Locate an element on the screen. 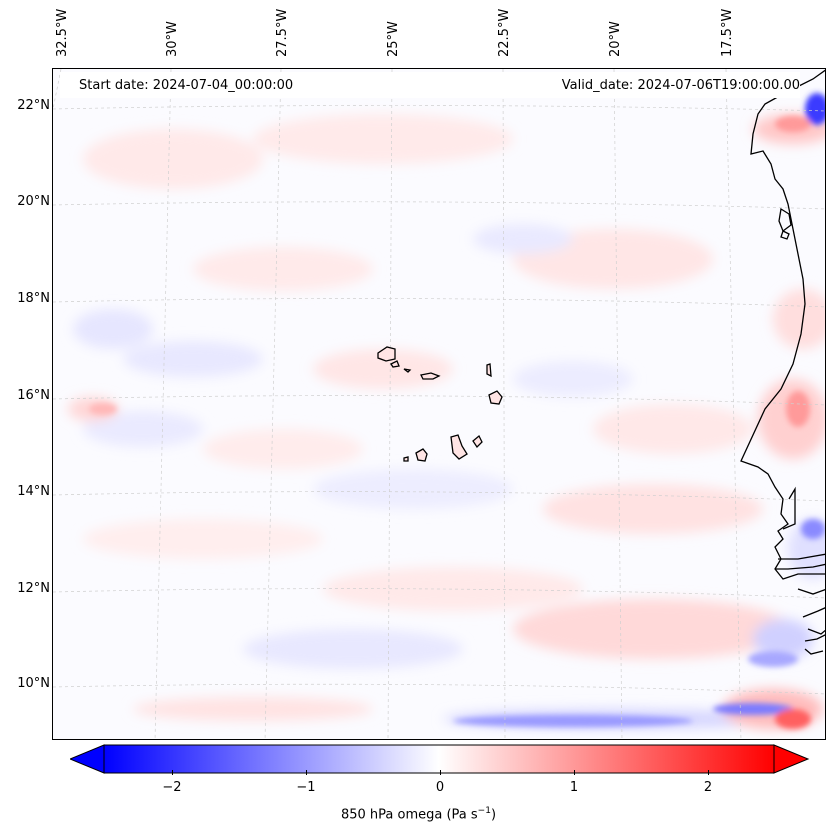  colorbar-extend-min is located at coordinates (87, 759).